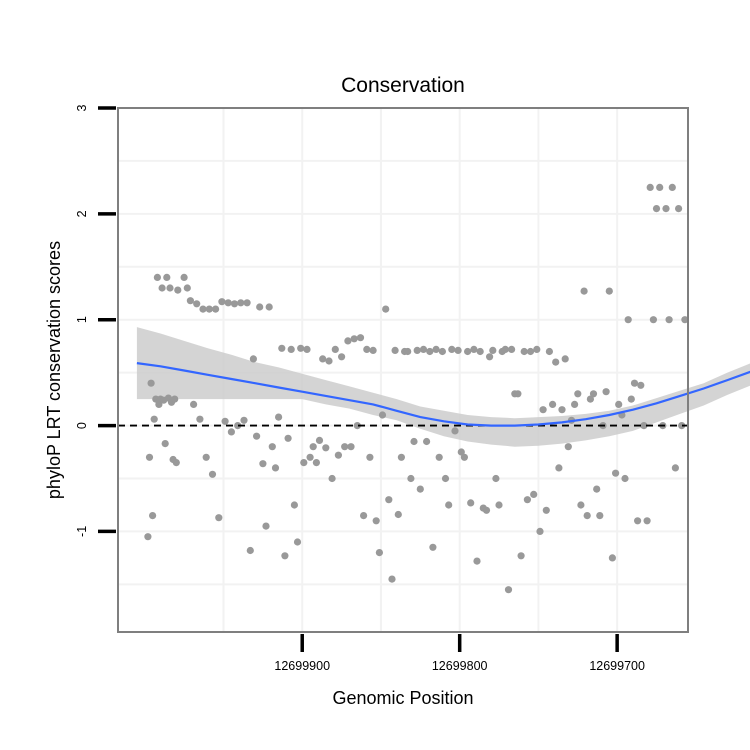 This screenshot has width=750, height=750. What do you see at coordinates (82, 425) in the screenshot?
I see `y-tick-label: 0` at bounding box center [82, 425].